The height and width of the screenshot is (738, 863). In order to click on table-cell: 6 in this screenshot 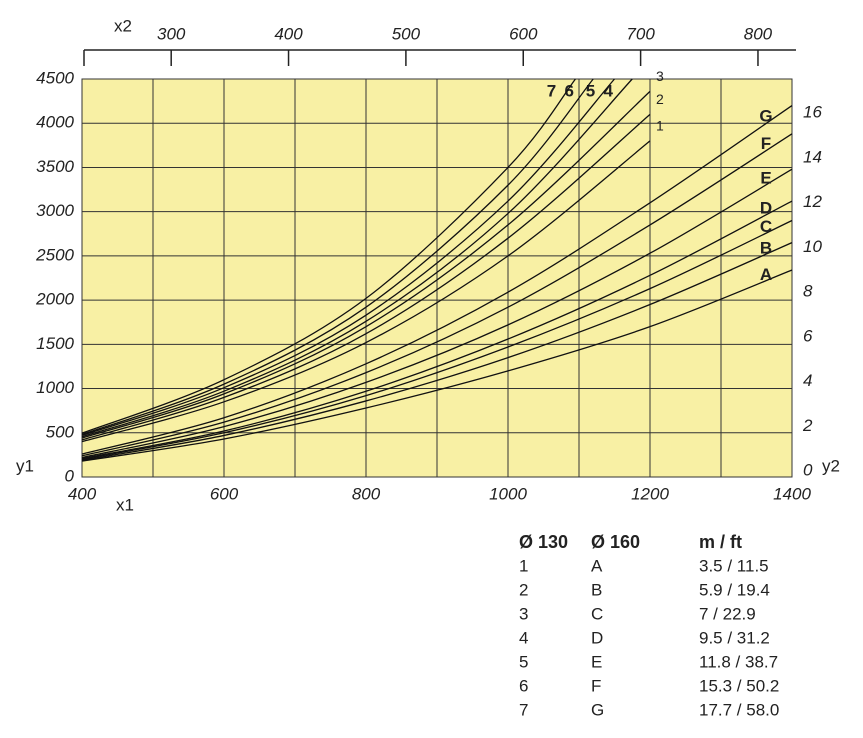, I will do `click(523, 685)`.